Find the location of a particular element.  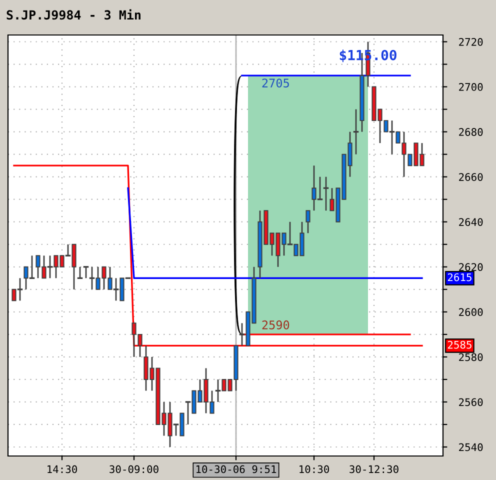

x-tick-label: 30-12:30 is located at coordinates (374, 469).